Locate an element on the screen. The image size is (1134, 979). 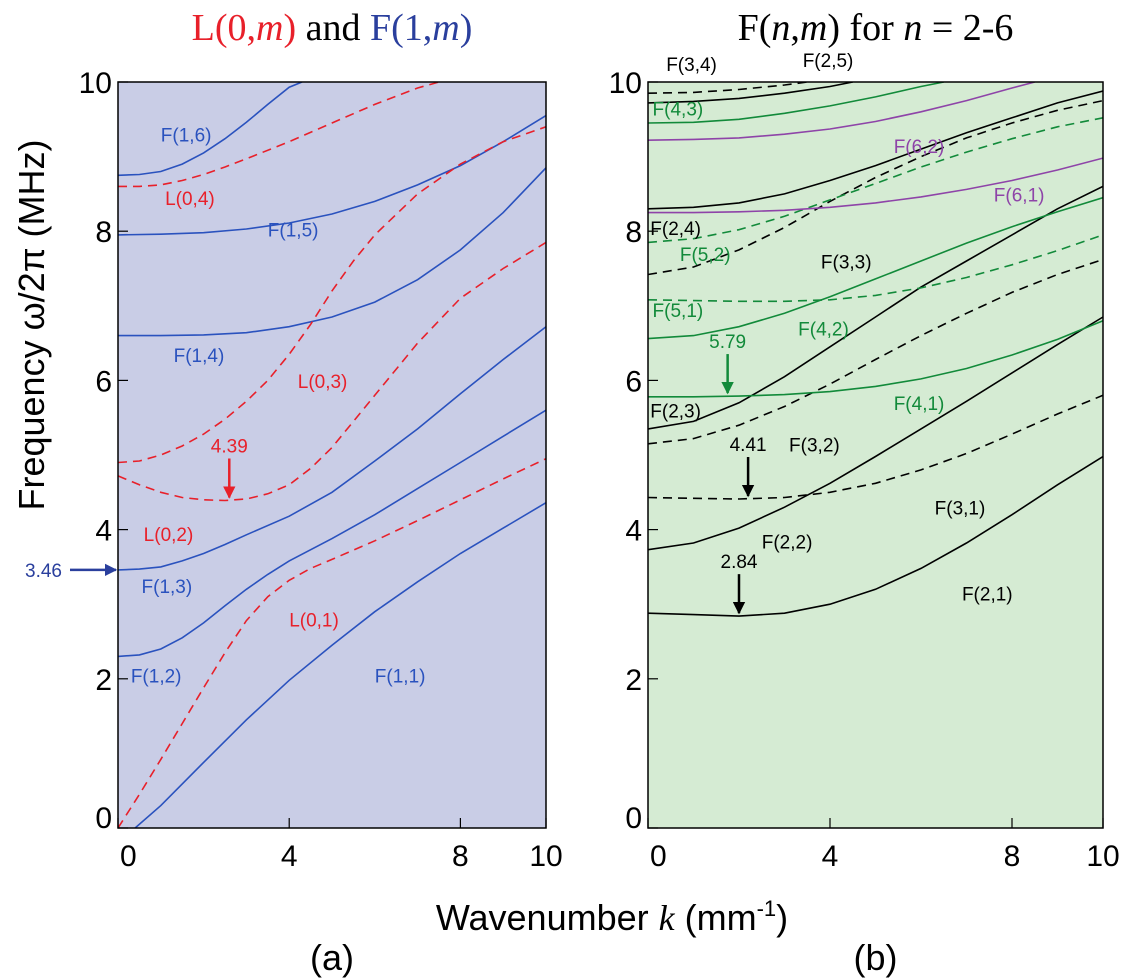
curve-label-l-0-2: L(0,2) is located at coordinates (169, 535).